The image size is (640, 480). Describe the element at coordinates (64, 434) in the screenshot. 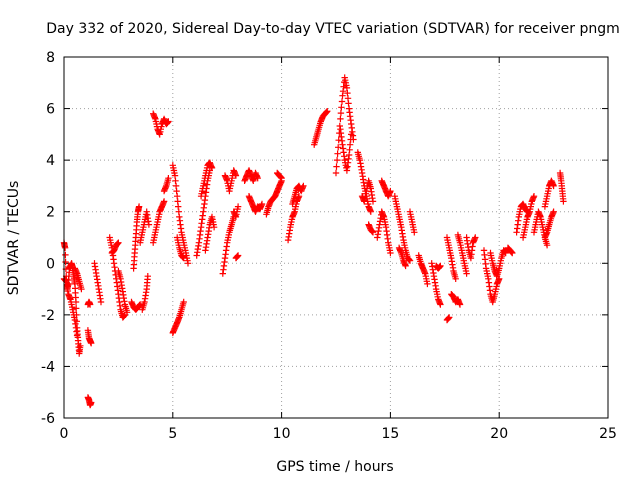

I see `x-tick-label: 0` at that location.